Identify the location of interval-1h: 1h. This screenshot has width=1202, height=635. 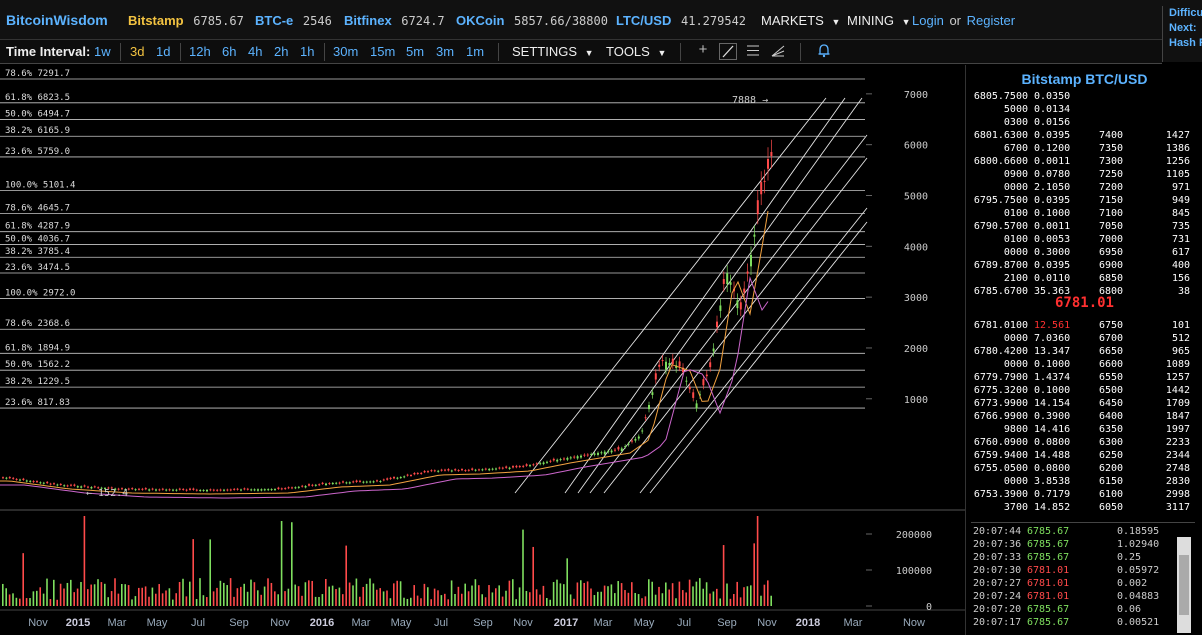
(307, 51).